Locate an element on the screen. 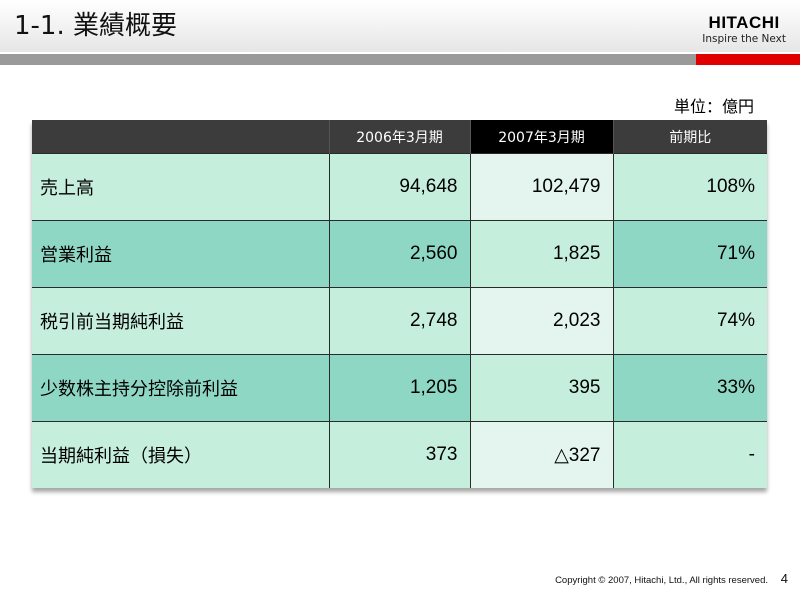  table-row: 売上高 94,648 102,479 108% is located at coordinates (399, 187).